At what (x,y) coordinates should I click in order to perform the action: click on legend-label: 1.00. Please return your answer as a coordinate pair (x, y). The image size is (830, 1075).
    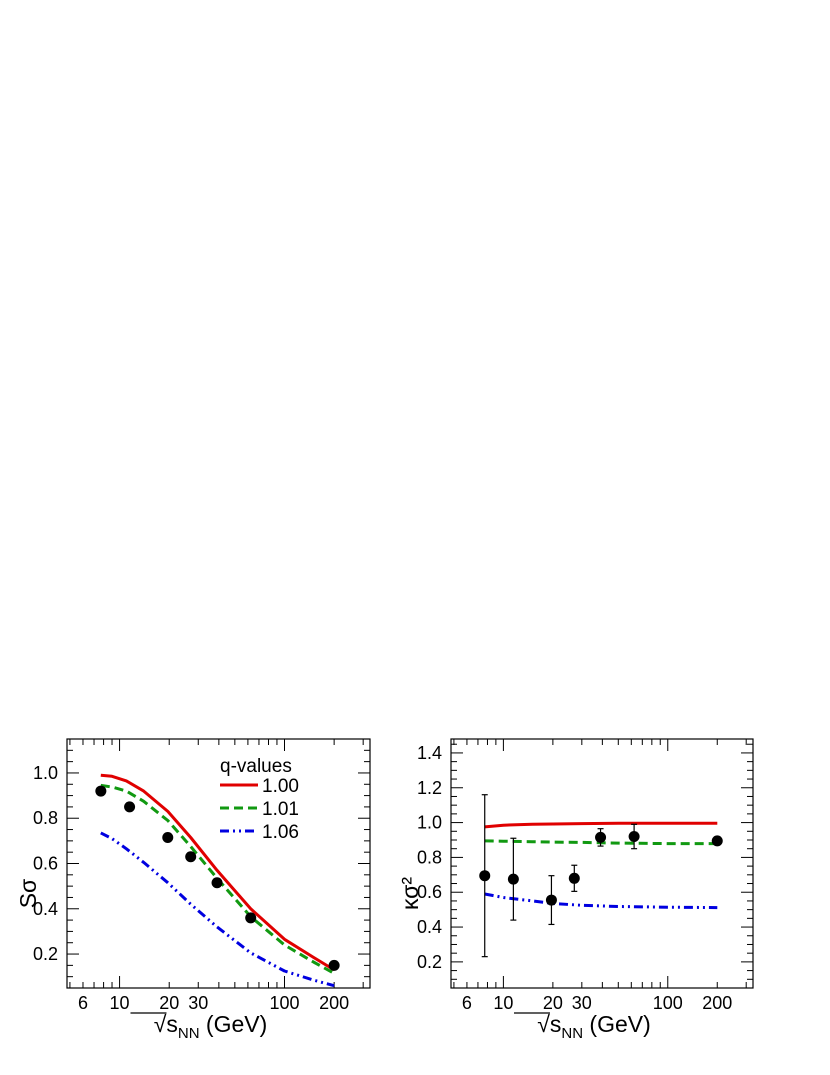
    Looking at the image, I should click on (280, 786).